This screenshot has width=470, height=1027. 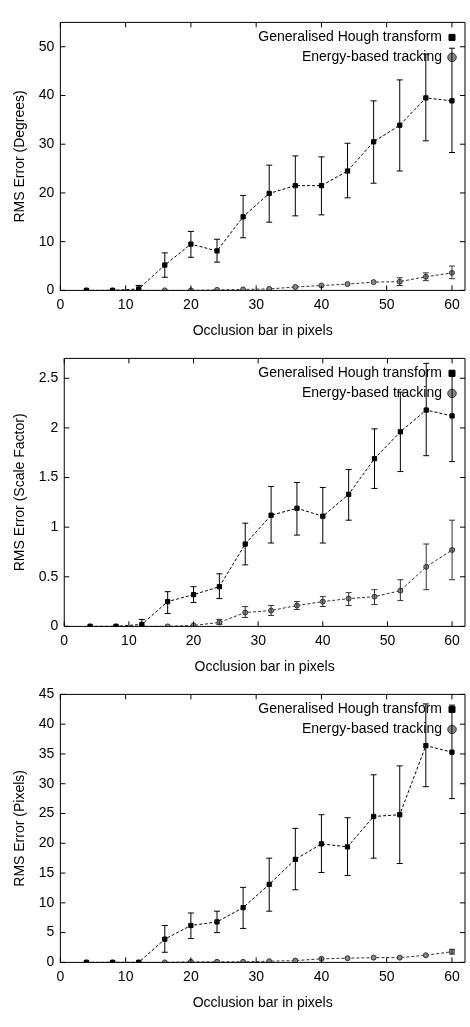 What do you see at coordinates (50, 931) in the screenshot?
I see `y-tick-label: 5` at bounding box center [50, 931].